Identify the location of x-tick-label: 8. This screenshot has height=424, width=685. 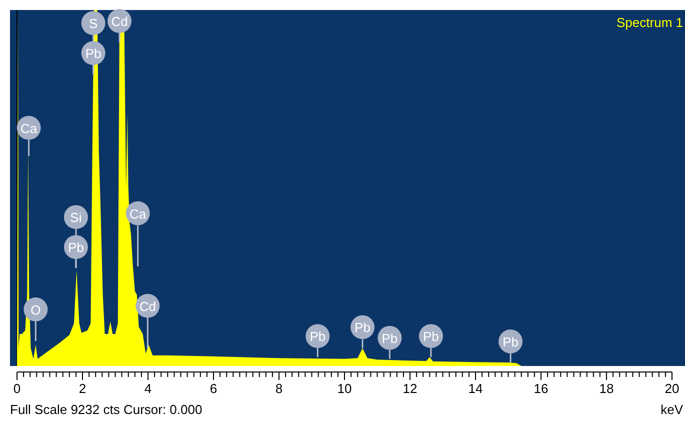
(279, 388).